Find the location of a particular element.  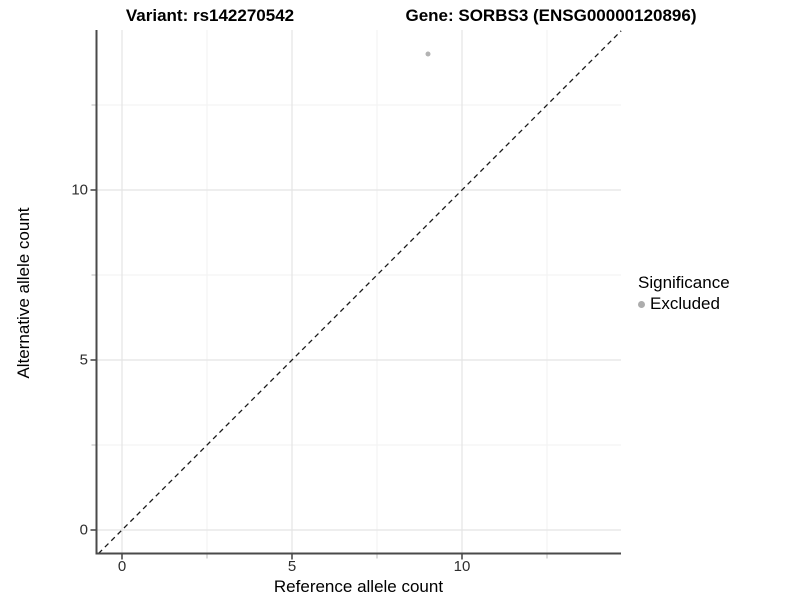

legend: Significance Excluded is located at coordinates (684, 293).